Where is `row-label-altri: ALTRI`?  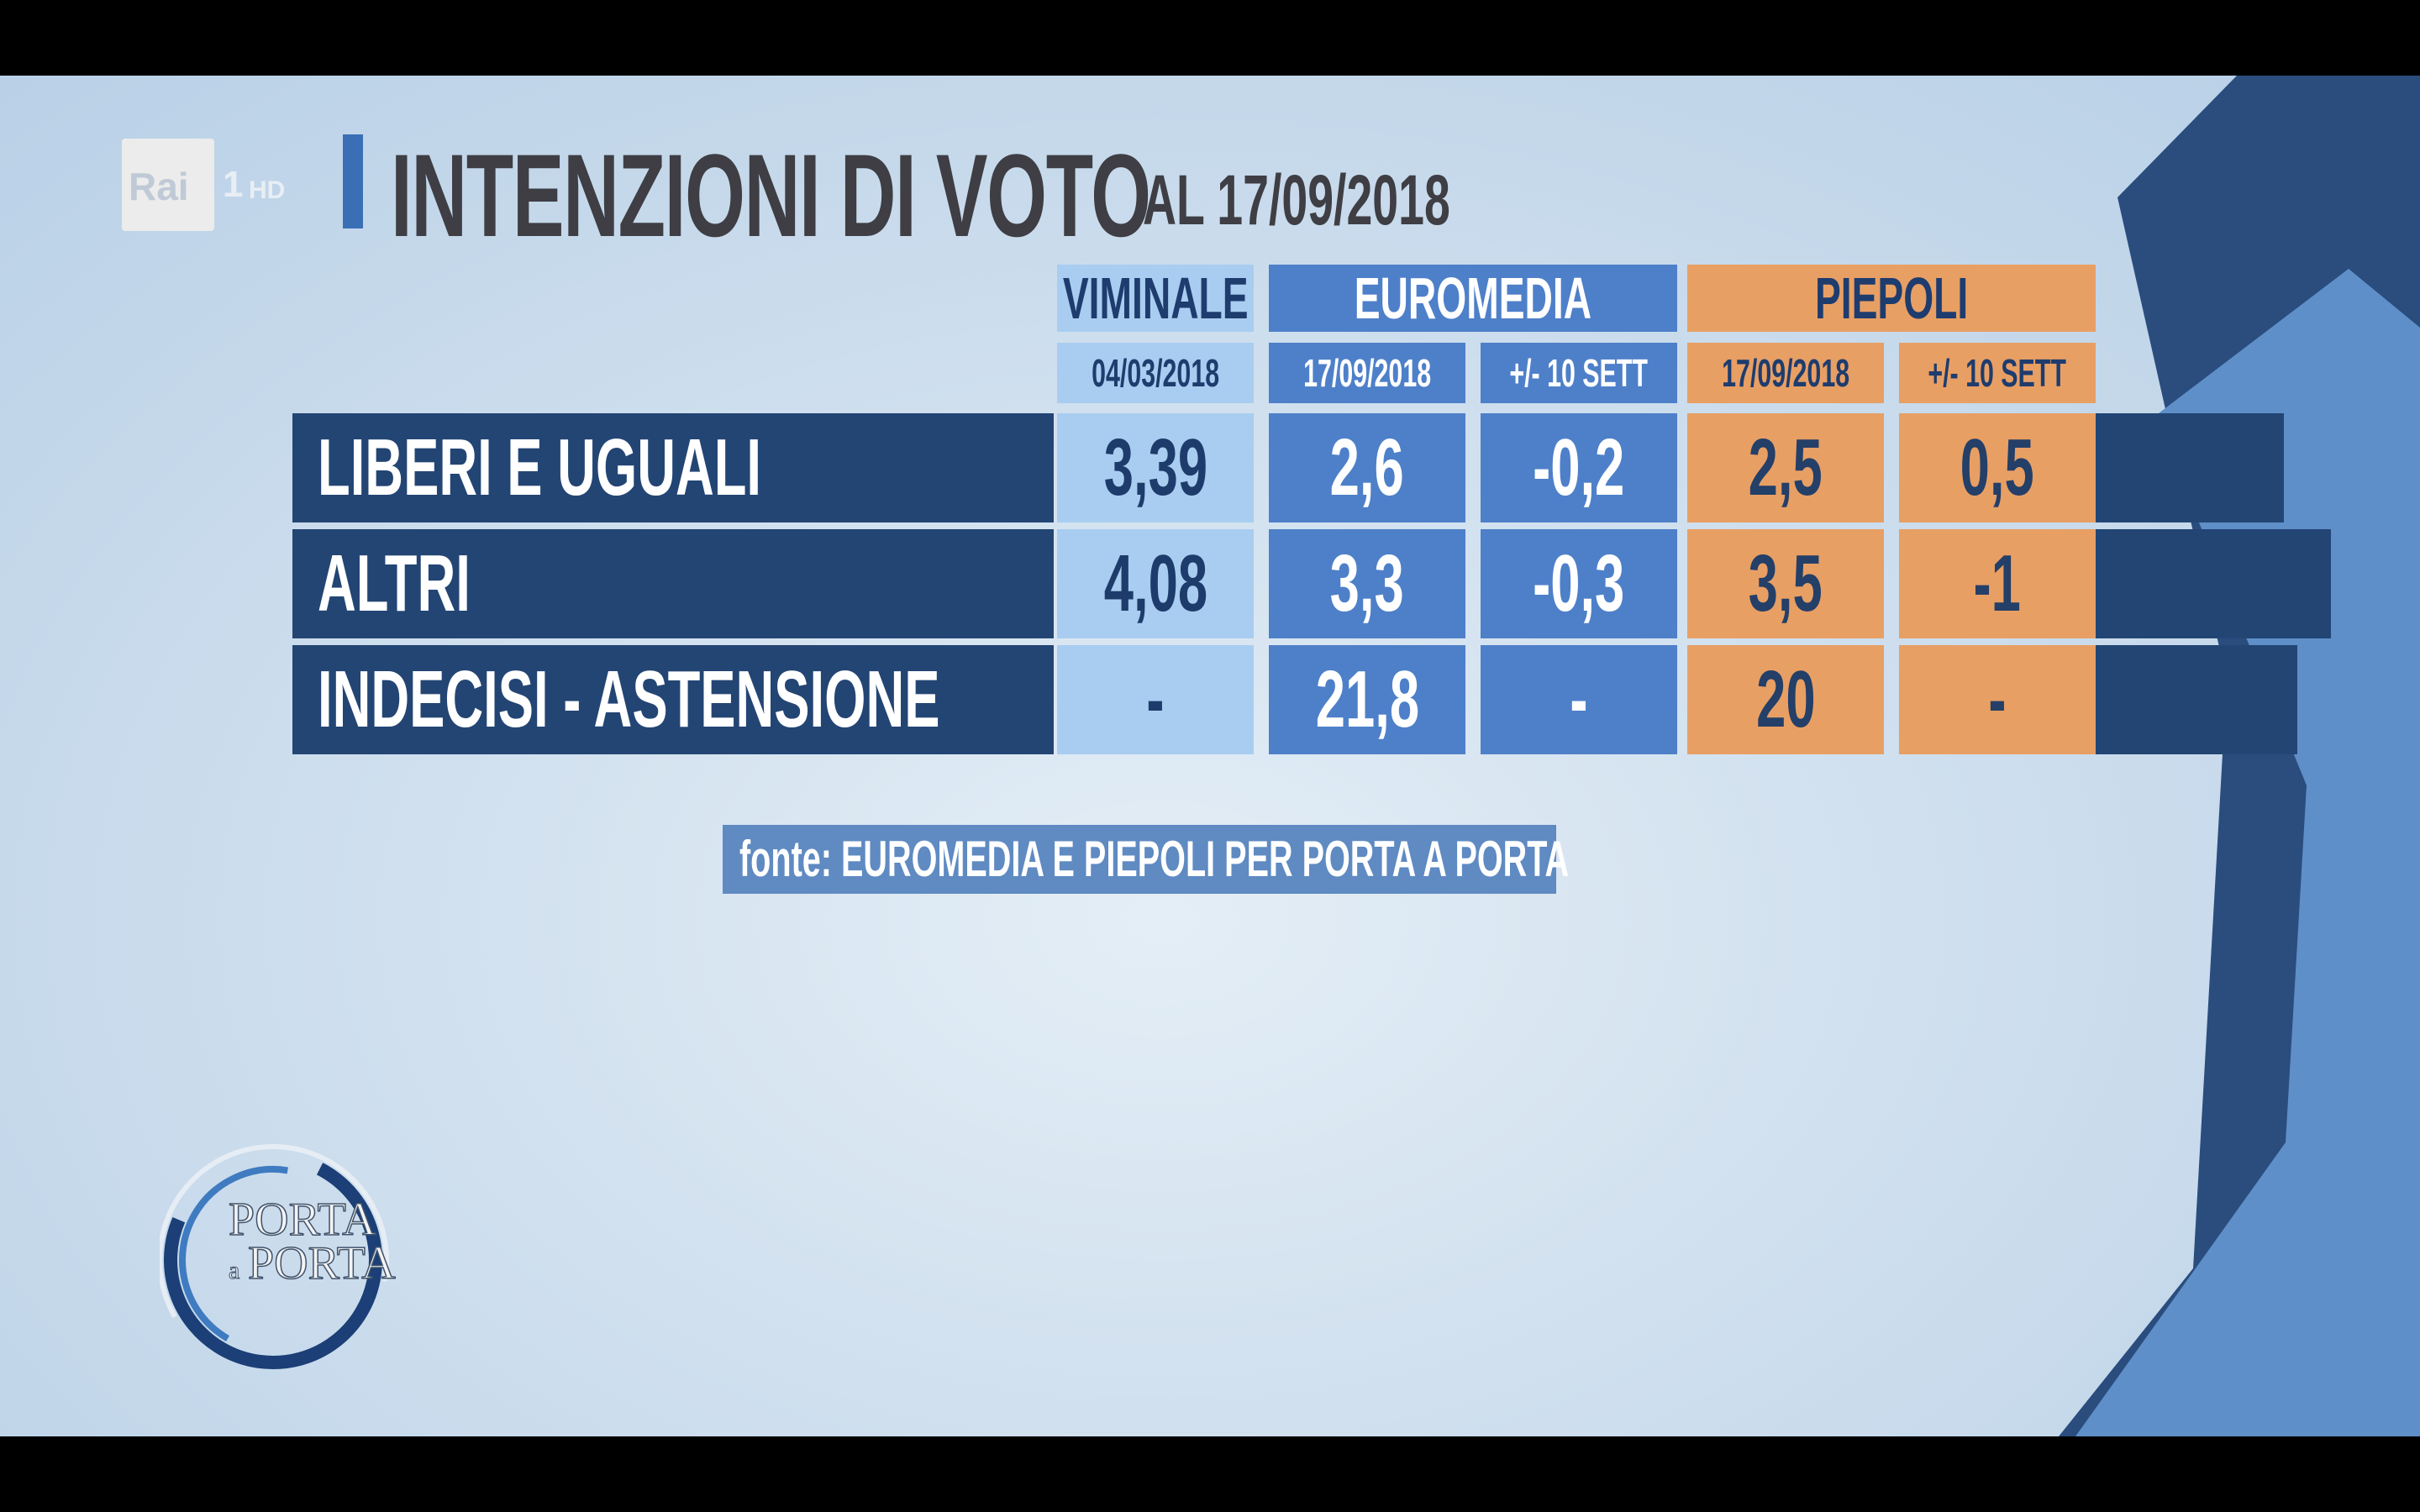
row-label-altri: ALTRI is located at coordinates (673, 583).